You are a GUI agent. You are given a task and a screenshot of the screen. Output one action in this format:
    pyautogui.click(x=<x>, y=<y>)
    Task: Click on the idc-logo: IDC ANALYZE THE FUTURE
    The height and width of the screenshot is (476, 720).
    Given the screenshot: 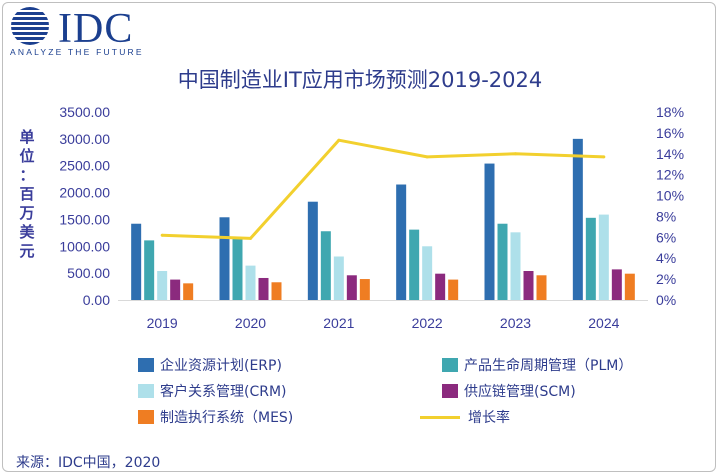 What is the action you would take?
    pyautogui.click(x=86, y=33)
    